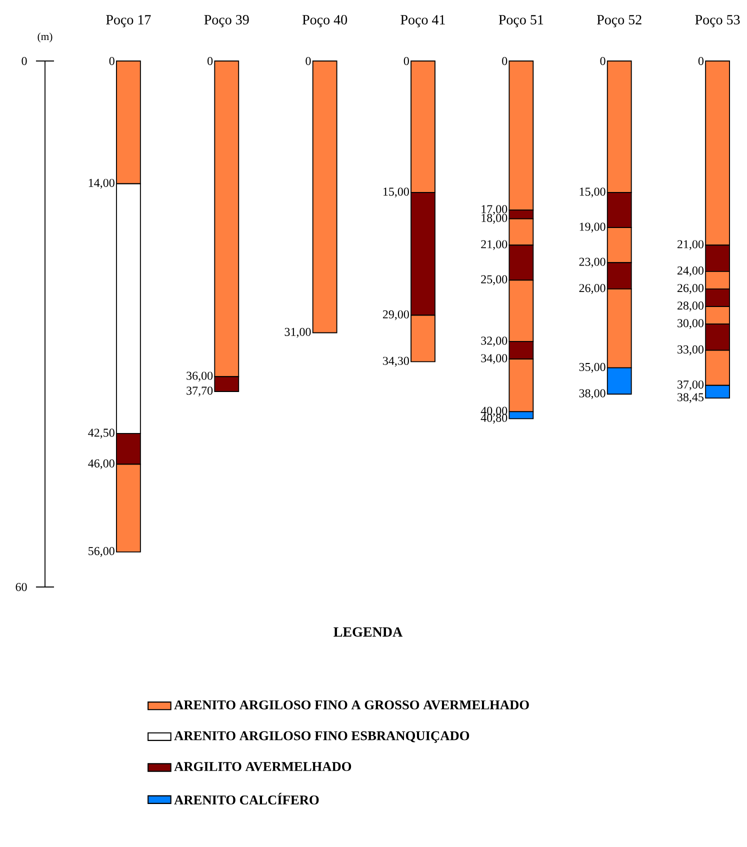  What do you see at coordinates (101, 552) in the screenshot?
I see `annotation: 56,00` at bounding box center [101, 552].